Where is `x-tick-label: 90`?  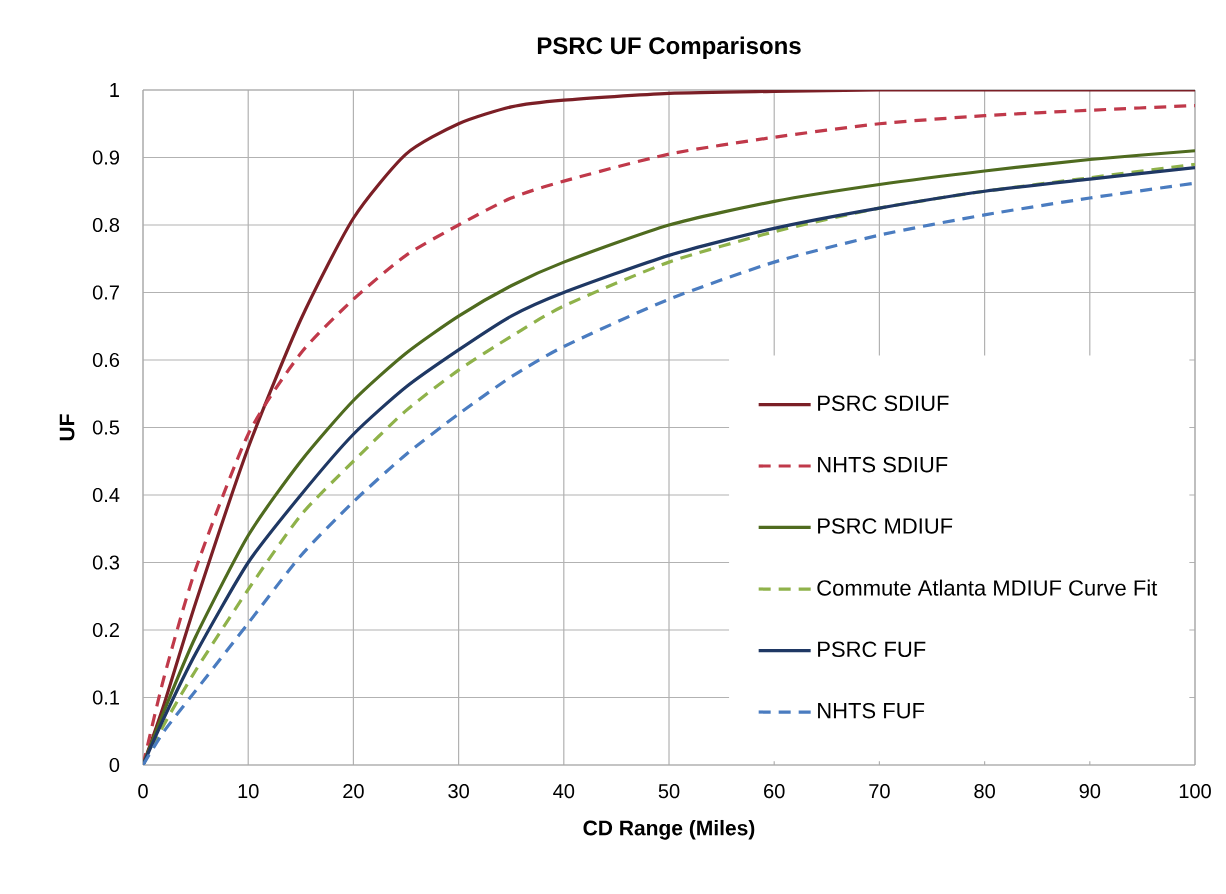
x-tick-label: 90 is located at coordinates (1090, 791).